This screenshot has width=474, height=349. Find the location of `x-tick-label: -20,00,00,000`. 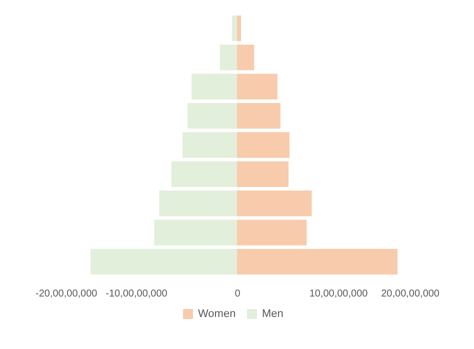

x-tick-label: -20,00,00,000 is located at coordinates (67, 294).